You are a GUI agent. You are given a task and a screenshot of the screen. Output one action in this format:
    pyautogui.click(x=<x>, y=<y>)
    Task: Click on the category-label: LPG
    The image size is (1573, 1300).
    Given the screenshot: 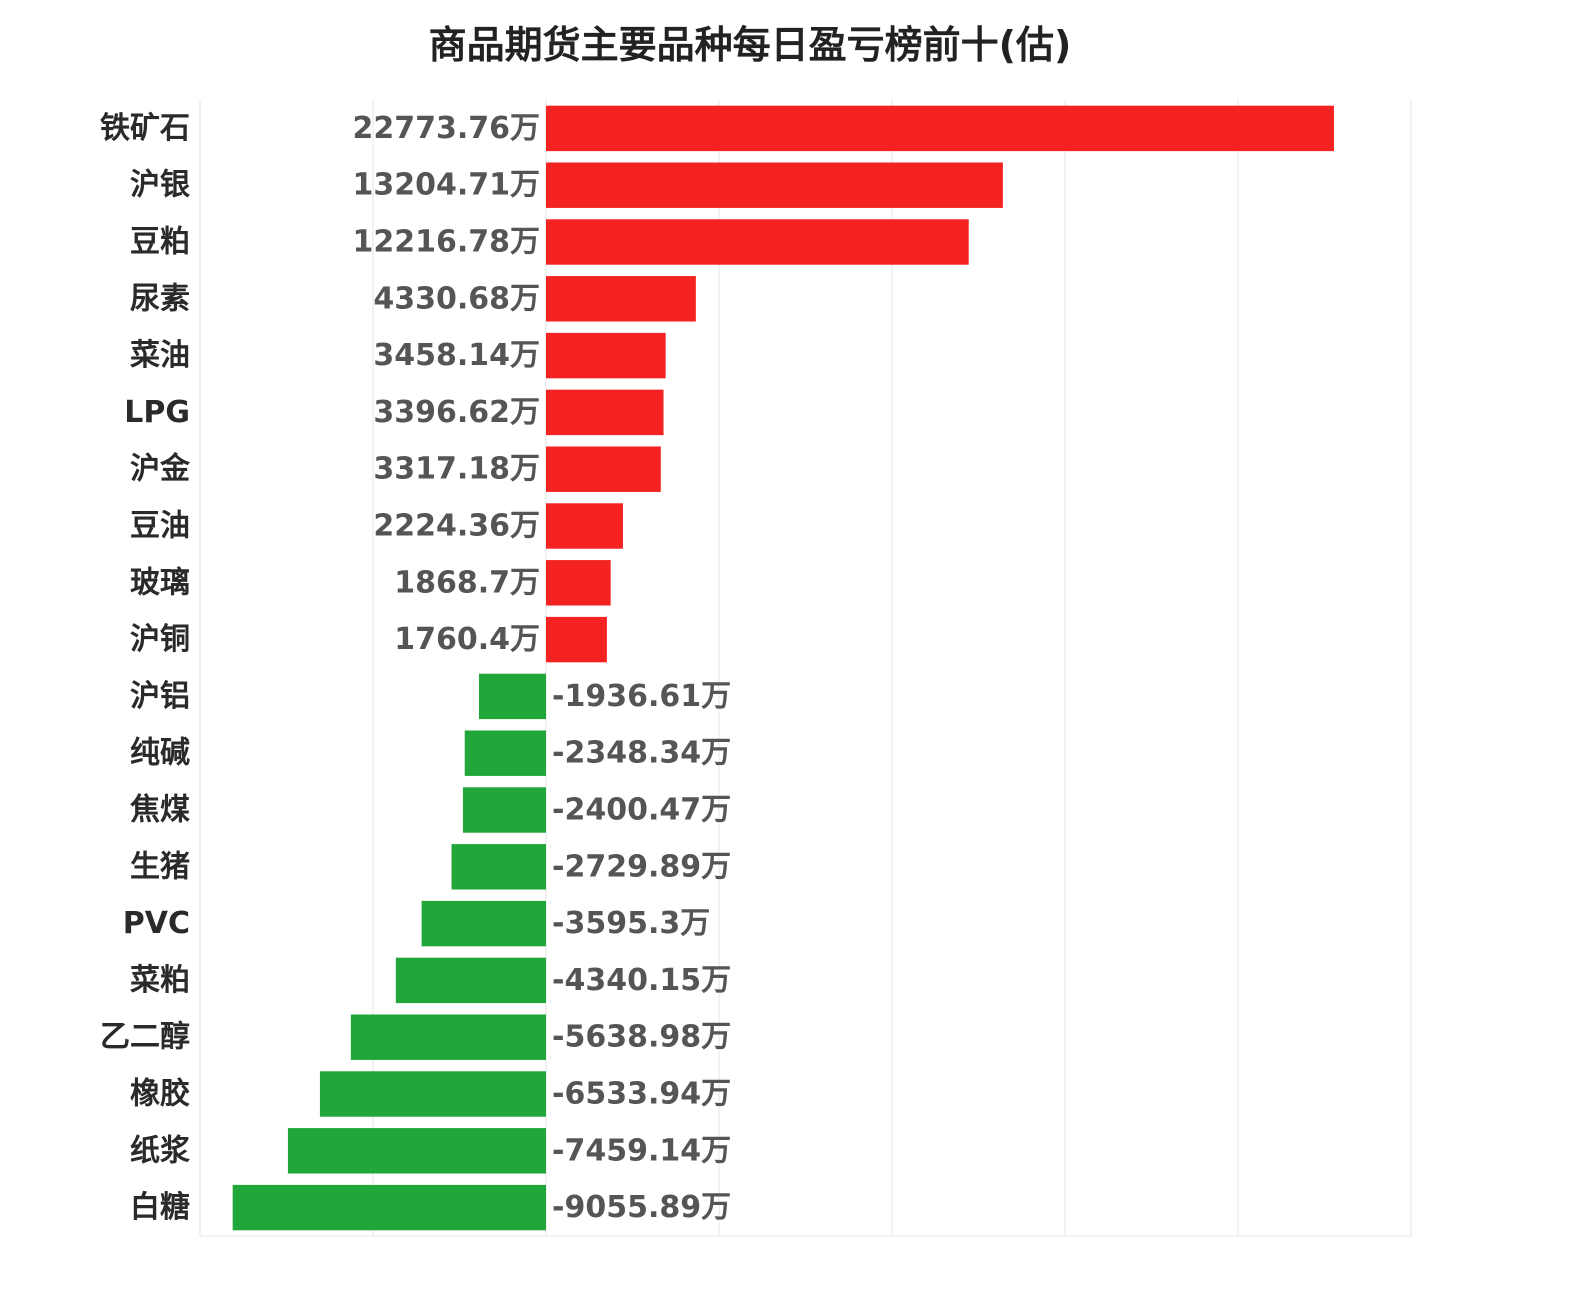 What is the action you would take?
    pyautogui.click(x=157, y=412)
    